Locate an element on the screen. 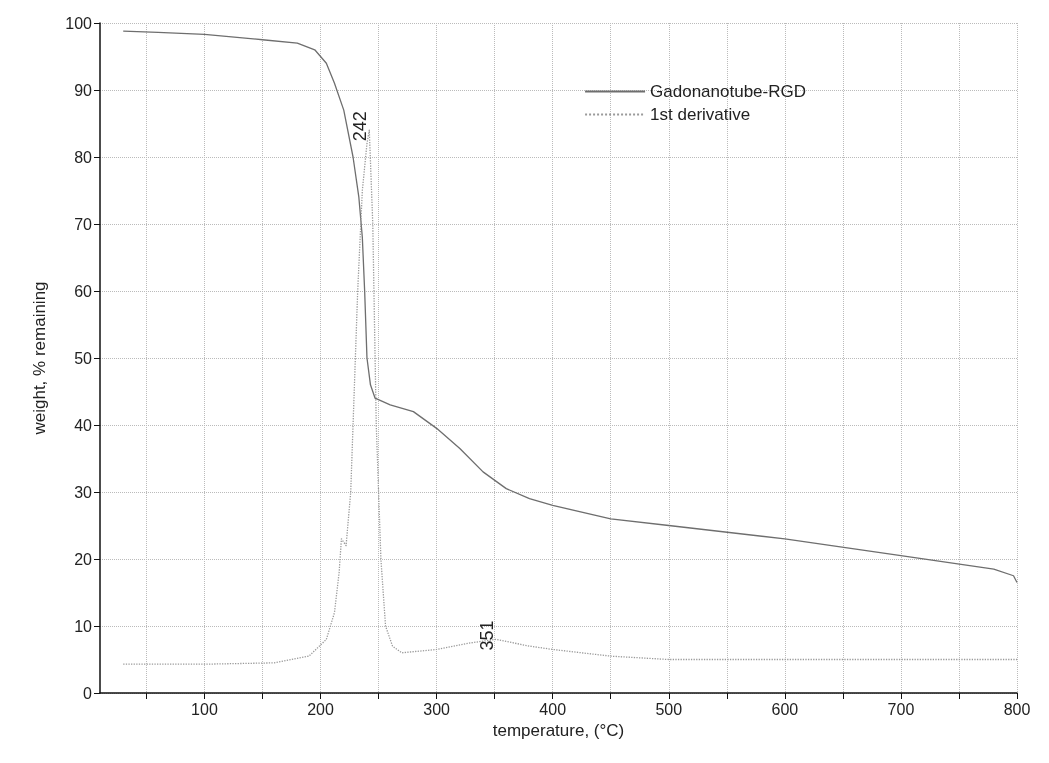 Image resolution: width=1049 pixels, height=763 pixels. x-tick-label: 300 is located at coordinates (437, 709).